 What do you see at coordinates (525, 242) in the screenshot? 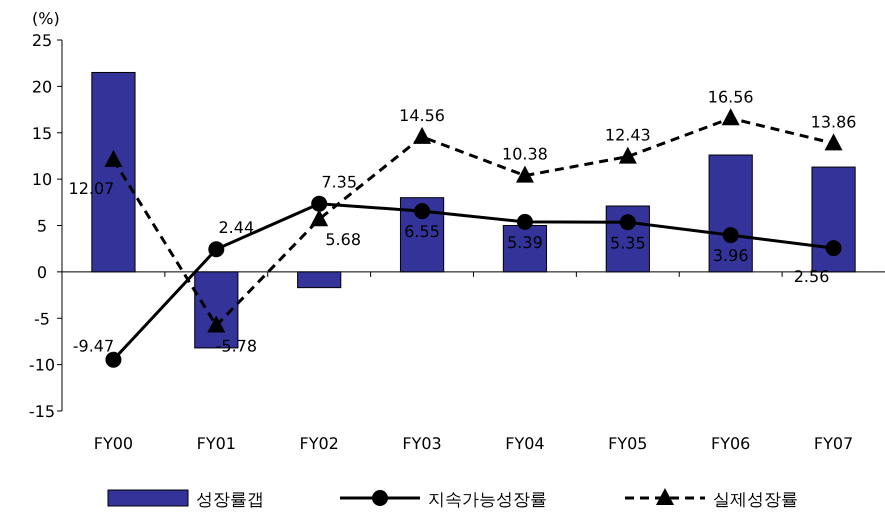
I see `data-label: 5.39` at bounding box center [525, 242].